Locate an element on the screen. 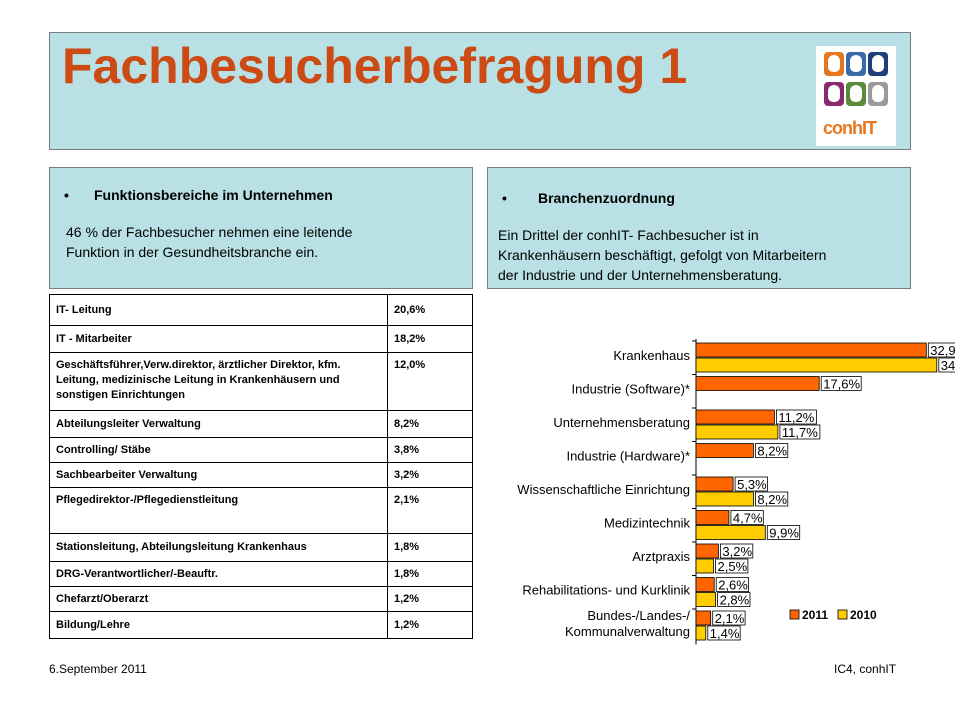 The height and width of the screenshot is (720, 960). table-row: Abteilungsleiter Verwaltung 8,2% is located at coordinates (261, 424).